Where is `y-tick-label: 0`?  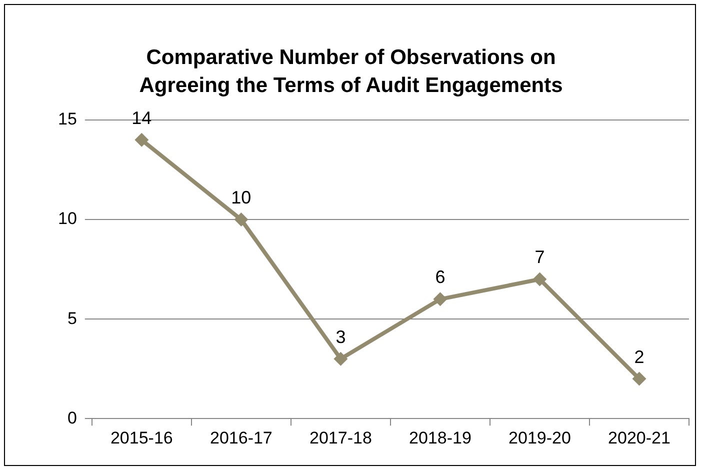 y-tick-label: 0 is located at coordinates (72, 418).